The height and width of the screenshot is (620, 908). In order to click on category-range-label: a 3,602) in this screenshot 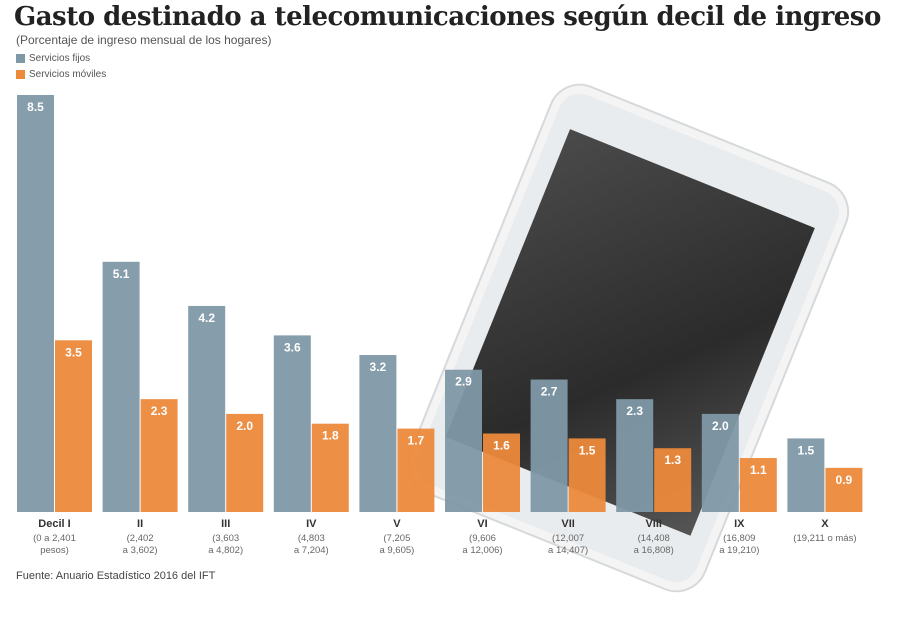, I will do `click(140, 550)`.